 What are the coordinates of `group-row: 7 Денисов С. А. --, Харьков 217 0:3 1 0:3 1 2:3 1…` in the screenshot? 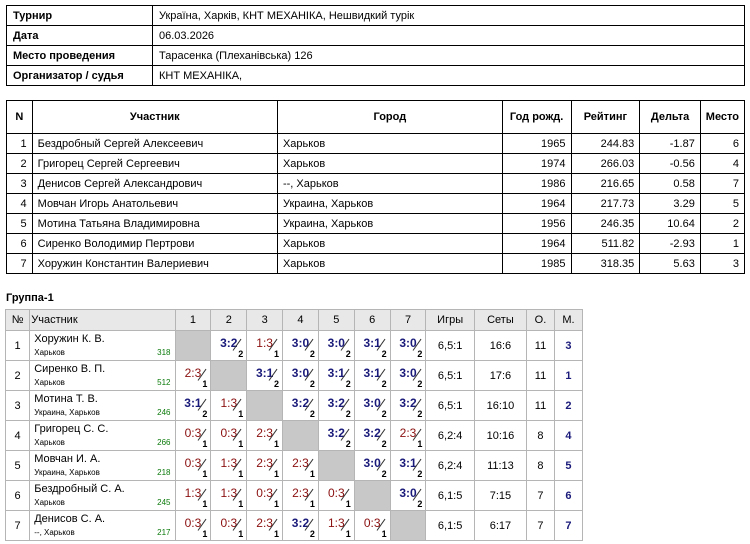 It's located at (294, 525).